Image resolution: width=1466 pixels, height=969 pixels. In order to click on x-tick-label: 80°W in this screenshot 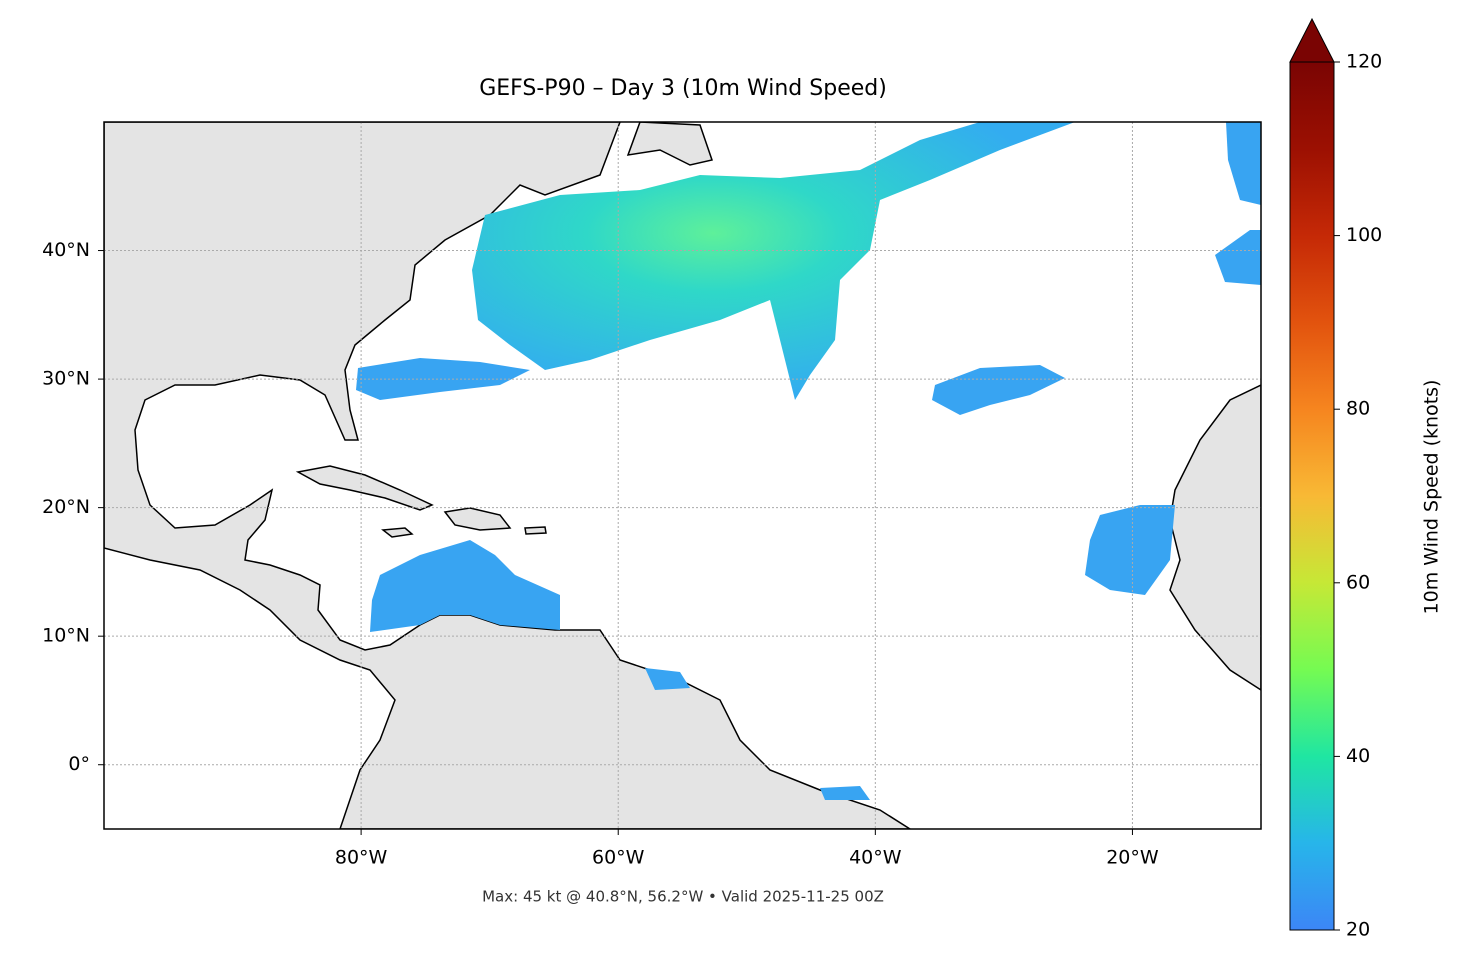, I will do `click(361, 858)`.